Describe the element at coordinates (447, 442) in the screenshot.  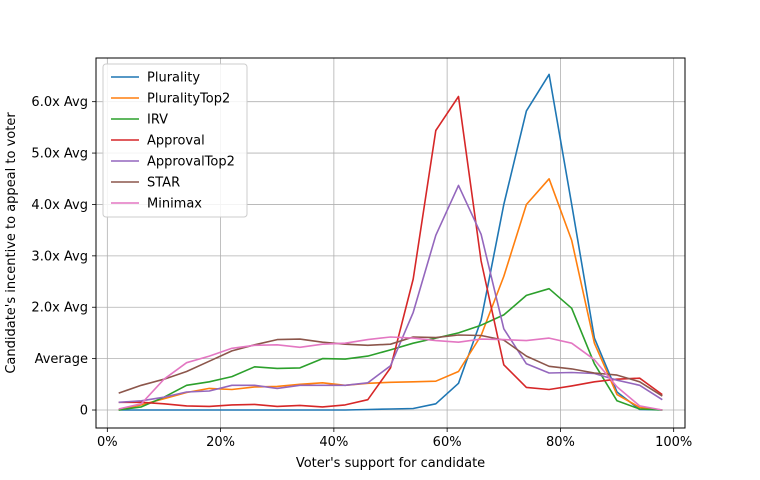
I see `x-tick-label: 60%` at that location.